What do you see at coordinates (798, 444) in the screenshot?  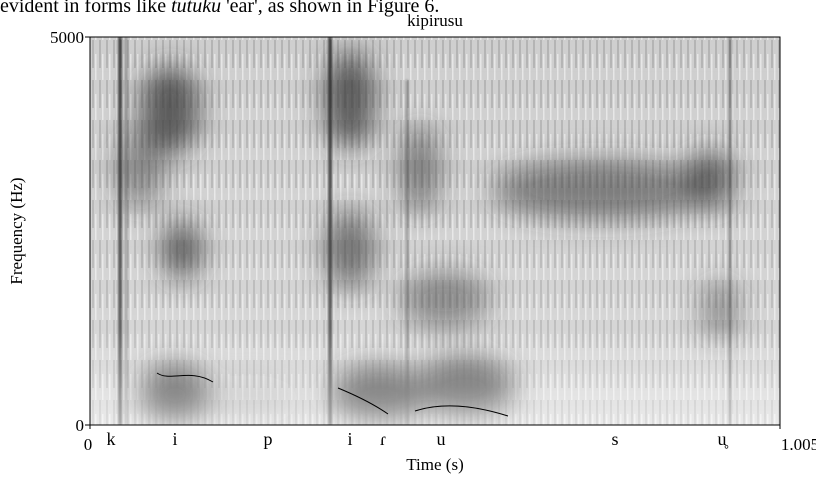 I see `x-tick-label: 1.005` at bounding box center [798, 444].